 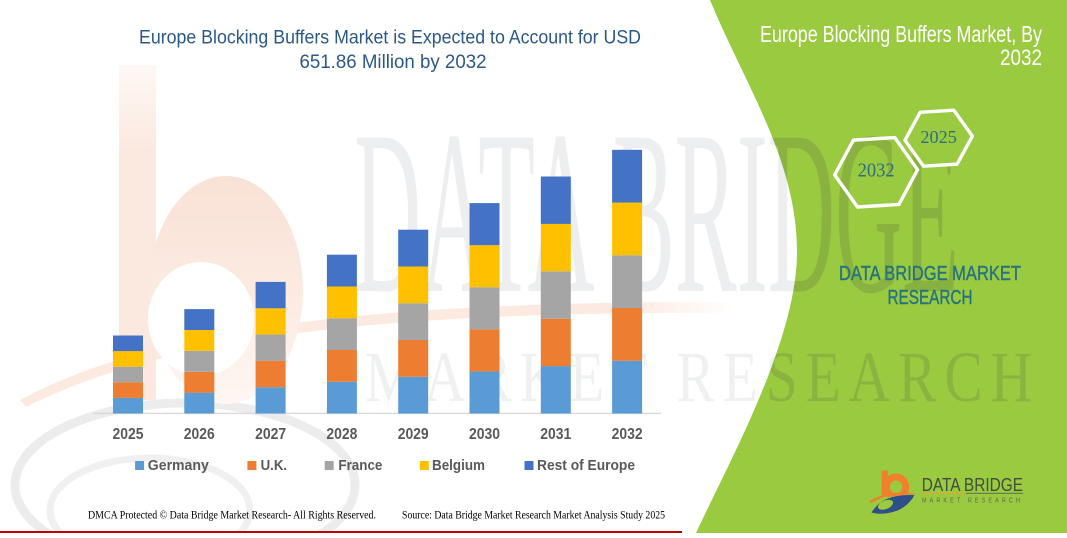 I want to click on svg-text: DATA BRIDGE MARKET, so click(x=930, y=274).